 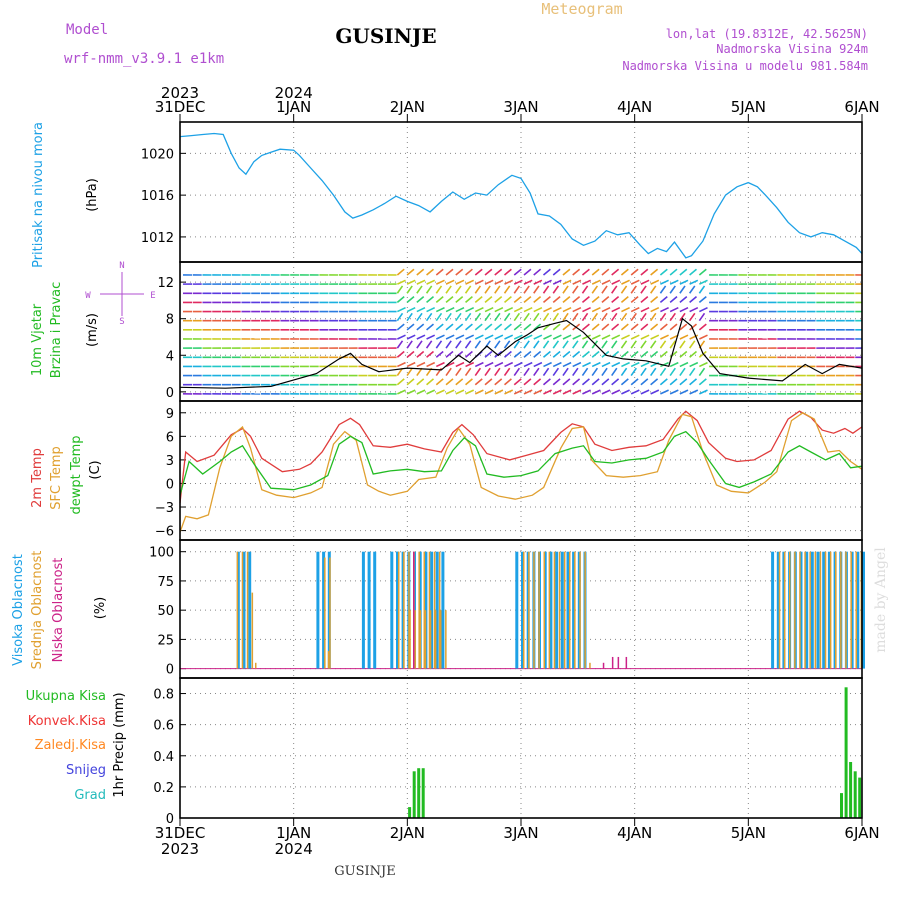 What do you see at coordinates (180, 93) in the screenshot?
I see `x-year-label-top: 2023` at bounding box center [180, 93].